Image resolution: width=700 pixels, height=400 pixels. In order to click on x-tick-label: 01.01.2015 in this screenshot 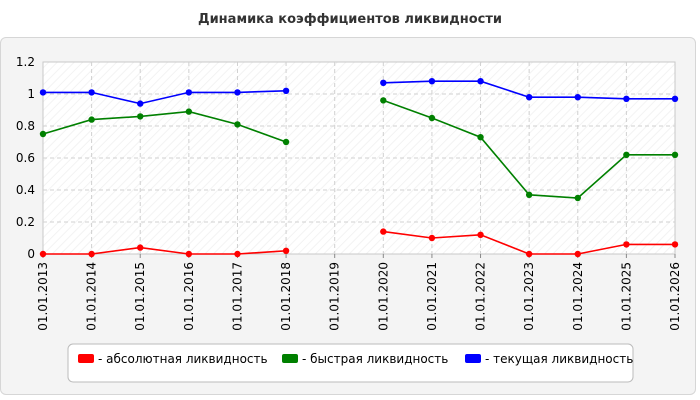, I will do `click(140, 296)`.